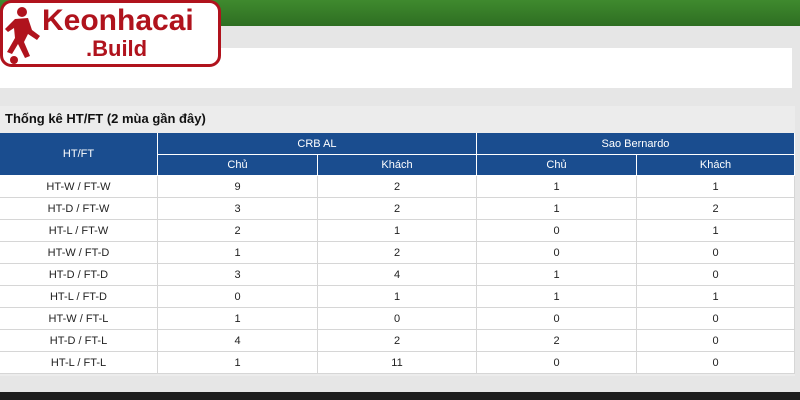 The image size is (800, 400). I want to click on section-title: Thống kê HT/FT (2 mùa gần đây), so click(105, 118).